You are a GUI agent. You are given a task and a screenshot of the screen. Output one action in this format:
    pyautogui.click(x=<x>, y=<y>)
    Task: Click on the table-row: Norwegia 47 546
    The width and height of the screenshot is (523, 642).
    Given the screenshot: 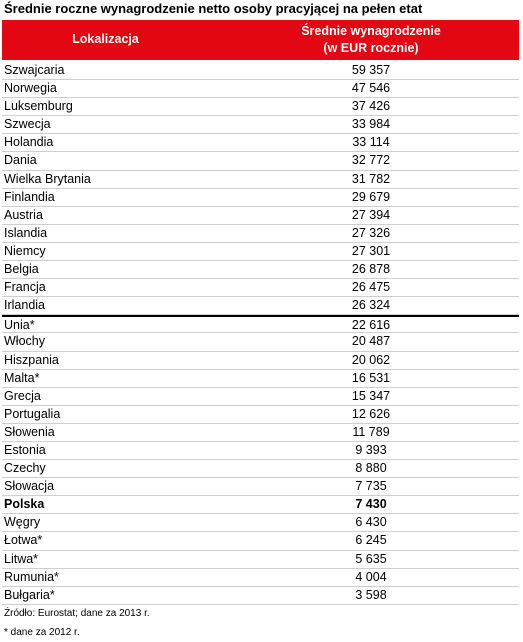 What is the action you would take?
    pyautogui.click(x=260, y=89)
    